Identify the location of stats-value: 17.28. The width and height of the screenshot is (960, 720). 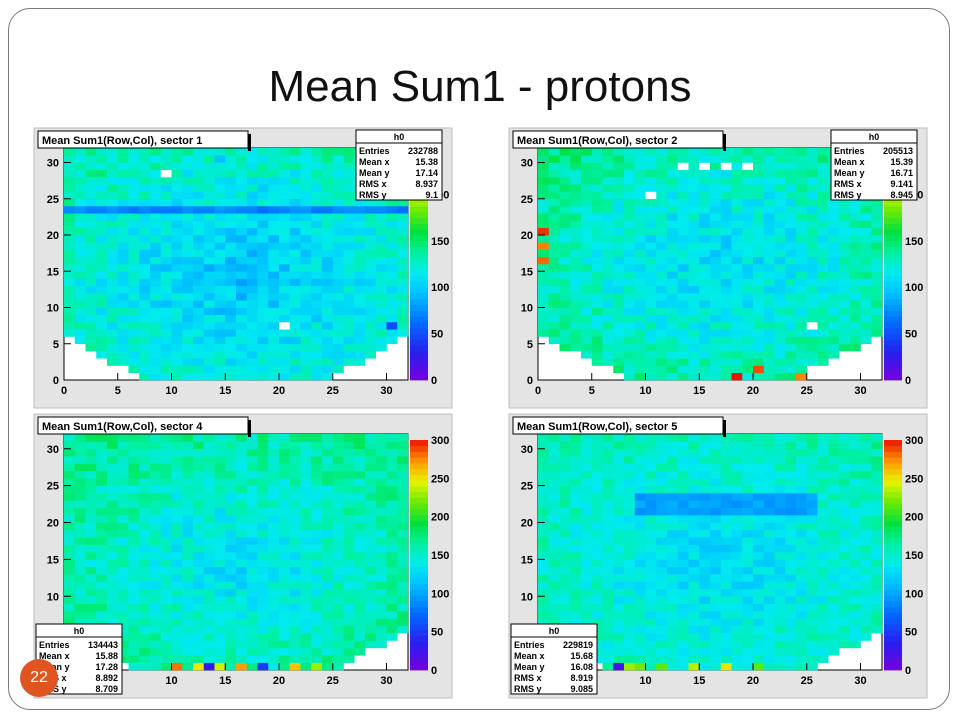
(106, 667).